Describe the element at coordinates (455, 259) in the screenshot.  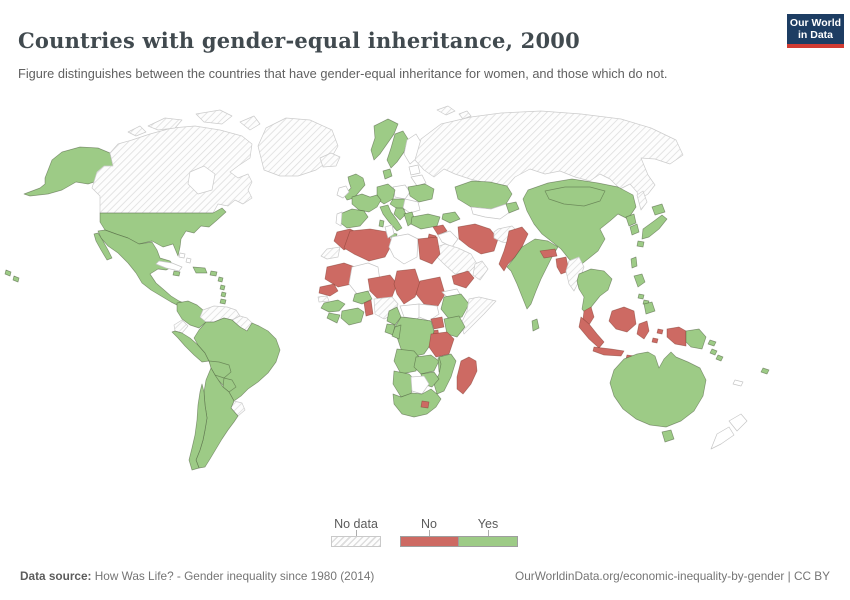
I see `region-saudi-arabia` at that location.